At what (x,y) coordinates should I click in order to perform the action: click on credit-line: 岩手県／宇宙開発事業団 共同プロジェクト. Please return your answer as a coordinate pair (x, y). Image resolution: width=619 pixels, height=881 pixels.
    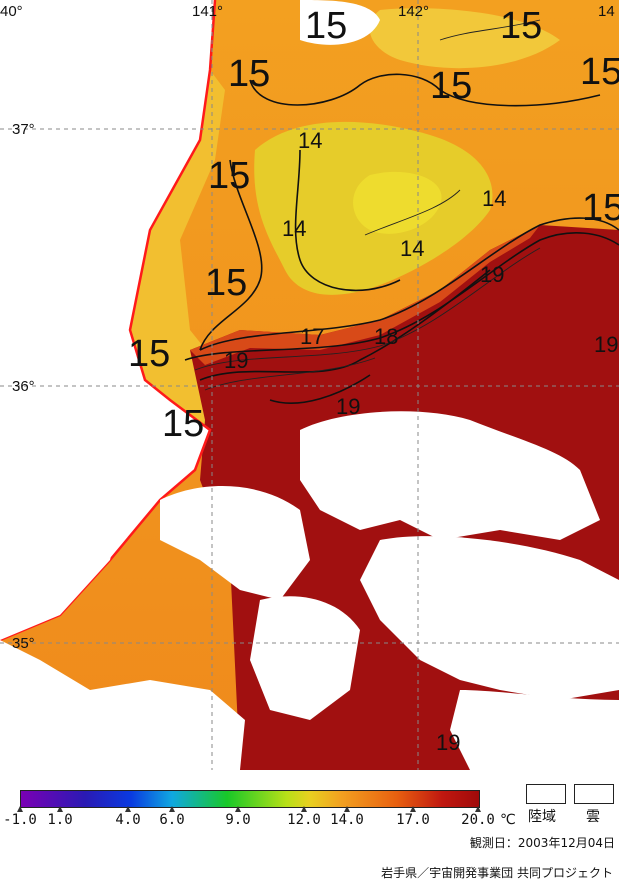
    Looking at the image, I should click on (497, 873).